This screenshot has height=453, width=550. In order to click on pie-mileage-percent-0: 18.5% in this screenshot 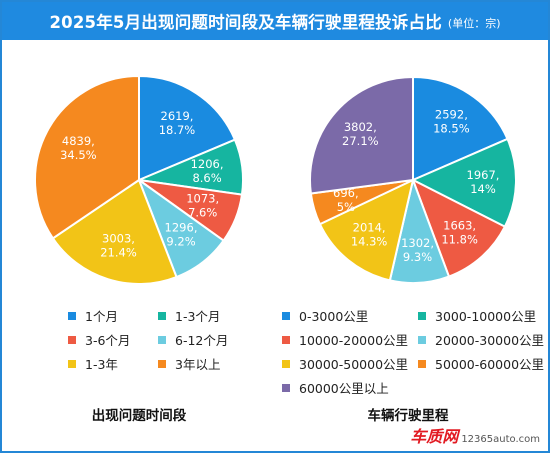, I will do `click(451, 128)`.